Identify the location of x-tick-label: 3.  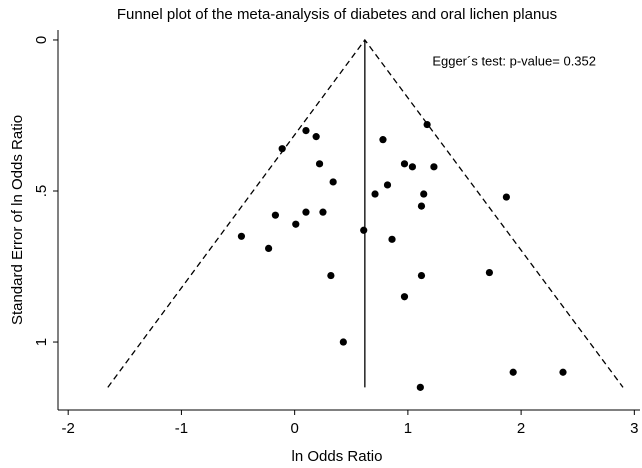
(634, 428).